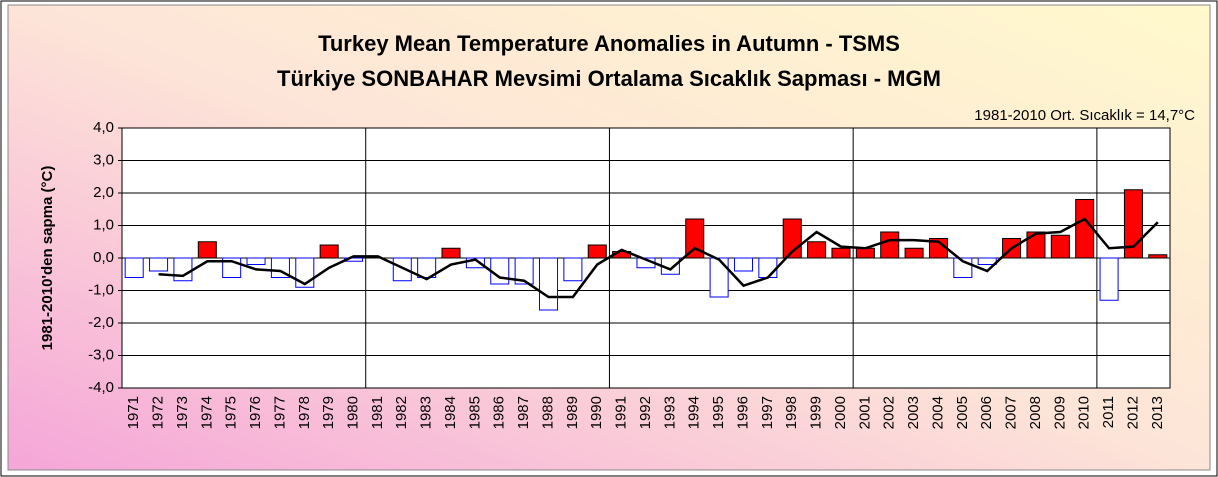  I want to click on annotation: 1981-2010 Ort. Sıcaklık = 14,7°C, so click(1084, 115).